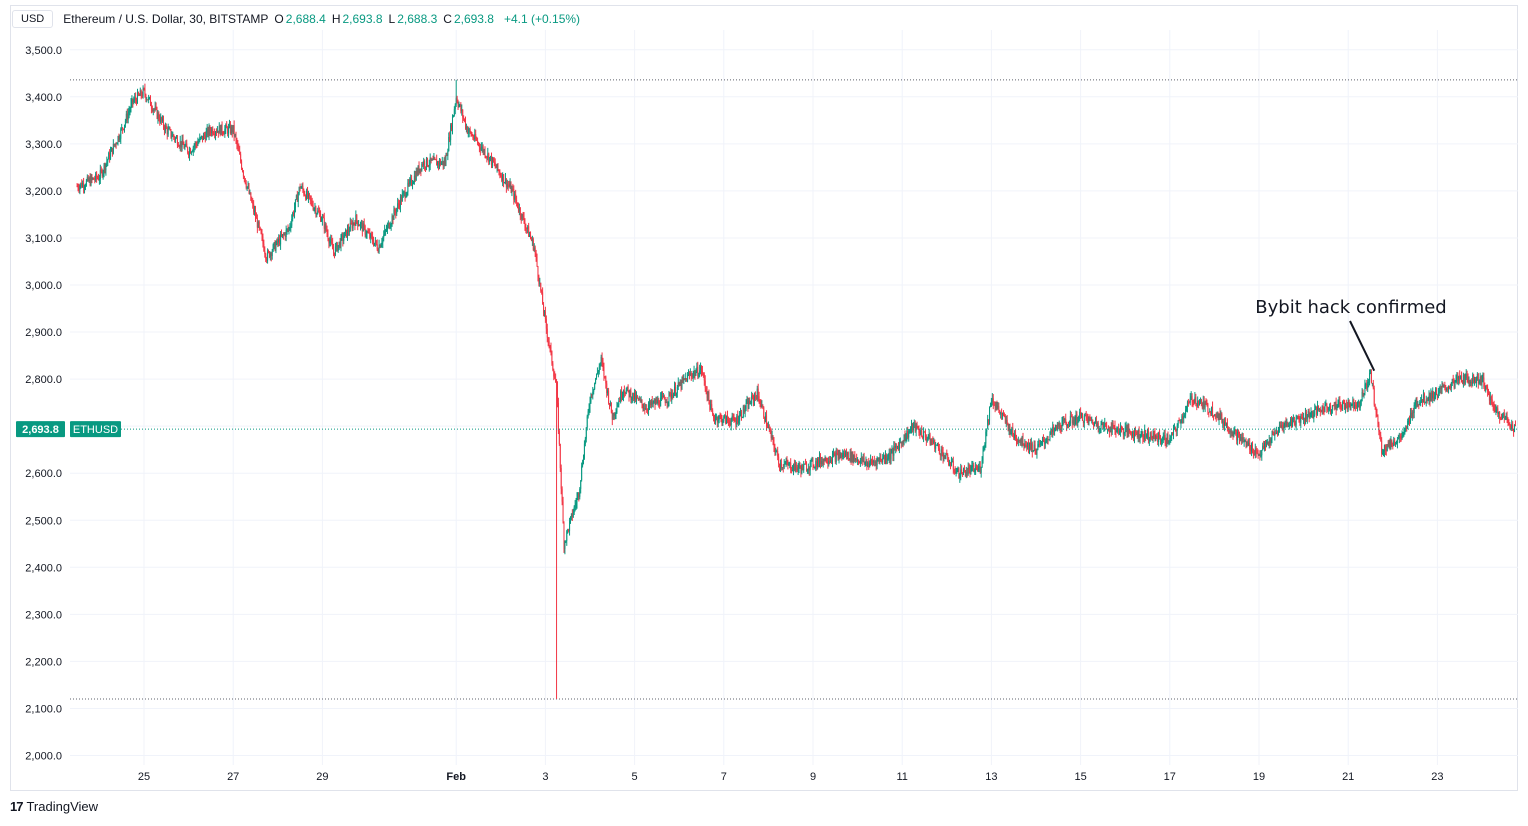 This screenshot has height=826, width=1528. I want to click on annotation-text: Bybit hack confirmed, so click(1350, 307).